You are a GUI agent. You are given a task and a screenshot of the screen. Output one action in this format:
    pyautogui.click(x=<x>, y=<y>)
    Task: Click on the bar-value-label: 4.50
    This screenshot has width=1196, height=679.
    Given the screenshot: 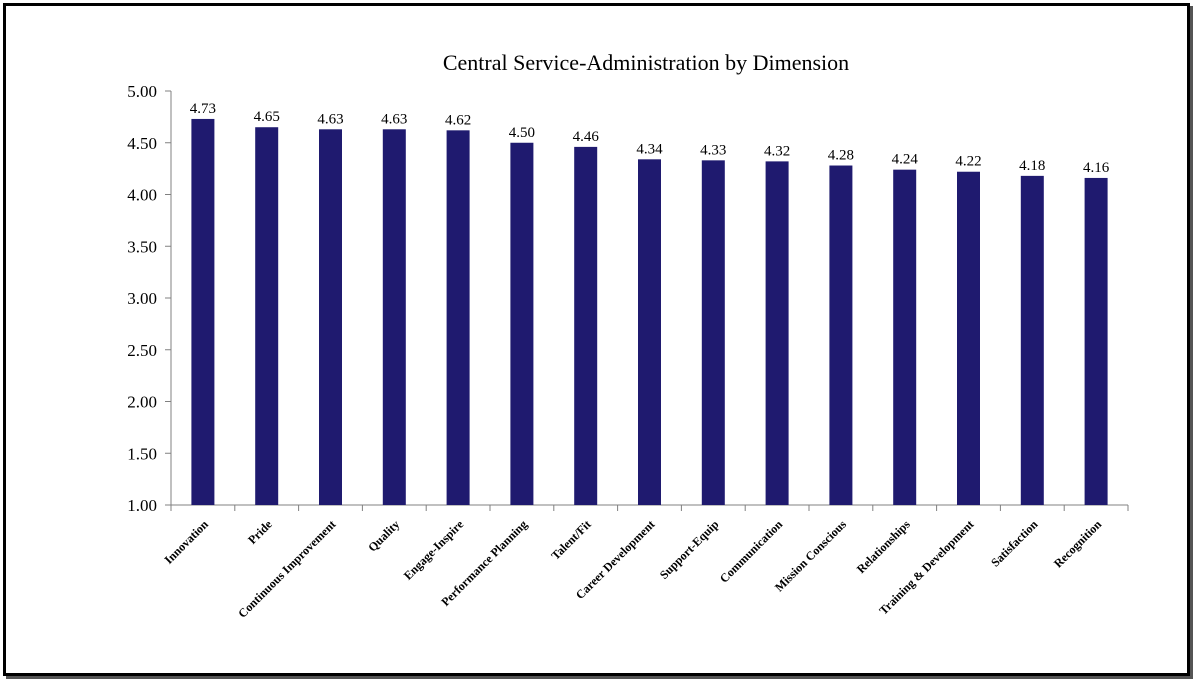 What is the action you would take?
    pyautogui.click(x=522, y=133)
    